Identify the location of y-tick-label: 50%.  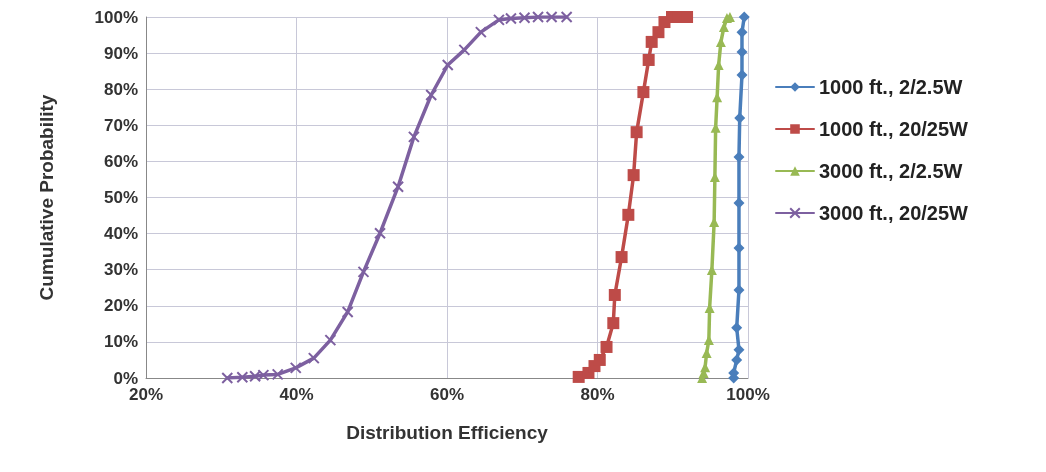
(120, 197).